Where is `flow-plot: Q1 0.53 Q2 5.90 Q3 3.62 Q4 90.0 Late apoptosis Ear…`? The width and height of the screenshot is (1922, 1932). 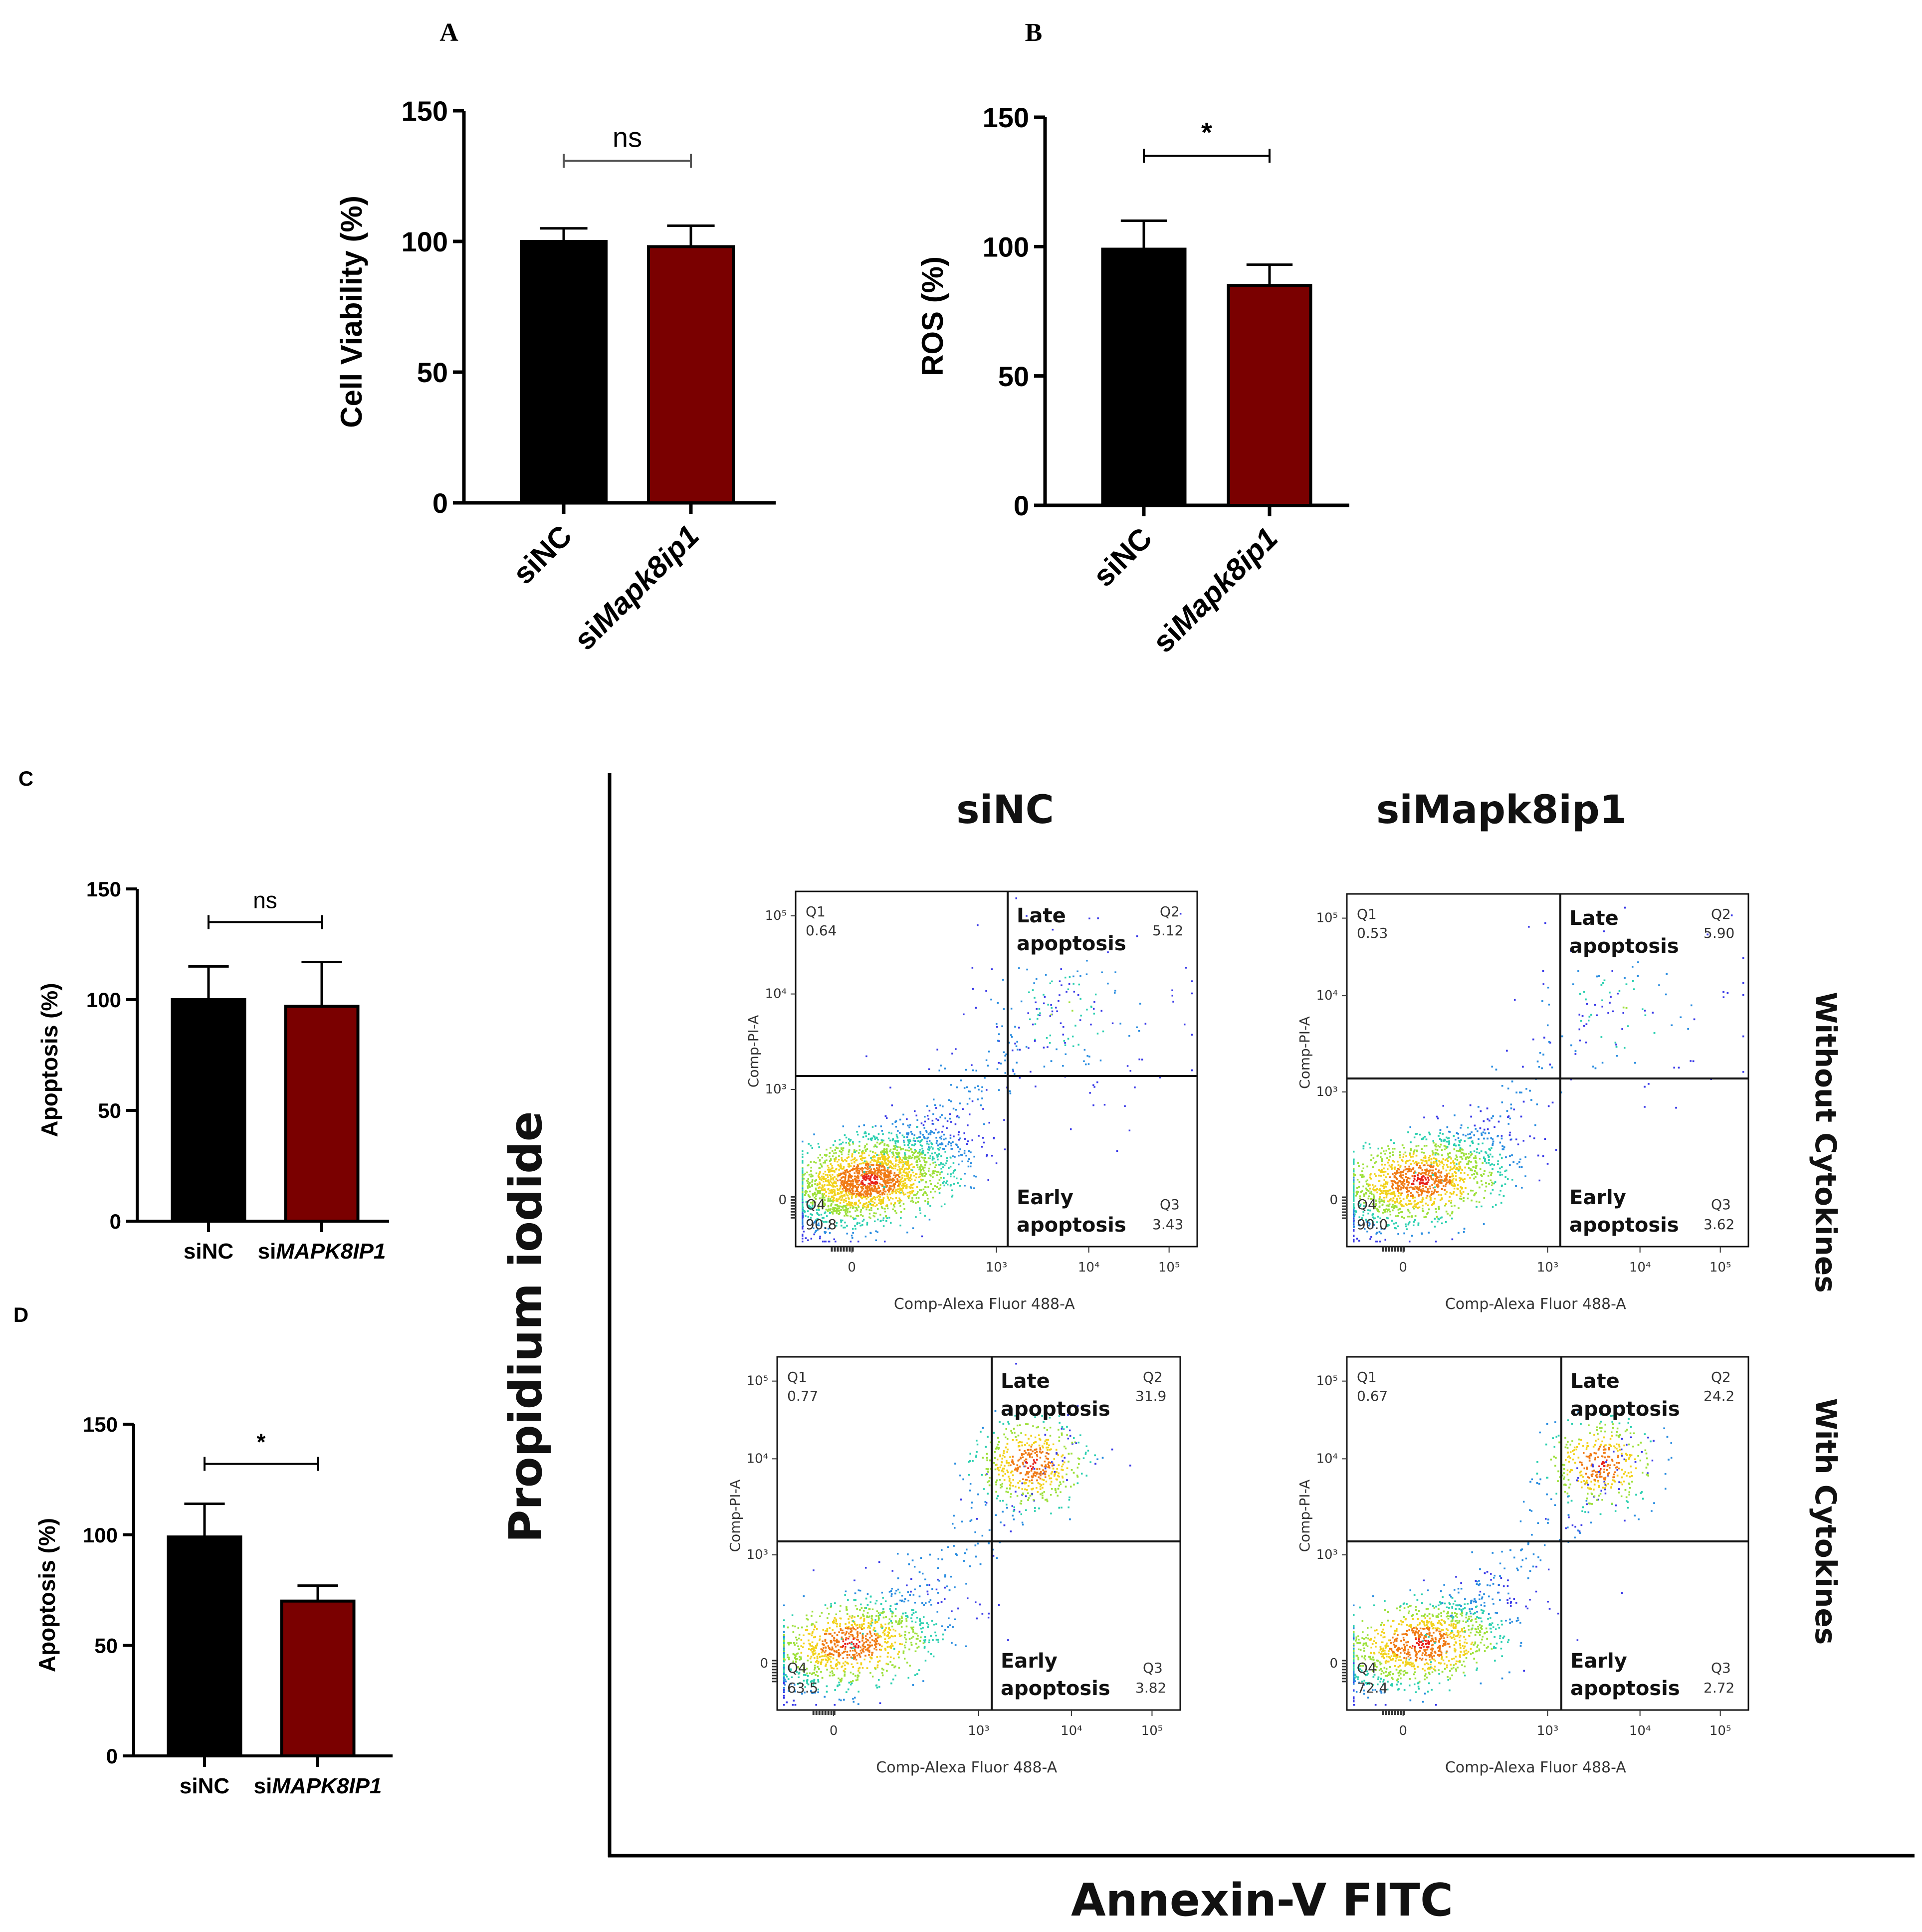 flow-plot: Q1 0.53 Q2 5.90 Q3 3.62 Q4 90.0 Late apoptosis Ear… is located at coordinates (1522, 1103).